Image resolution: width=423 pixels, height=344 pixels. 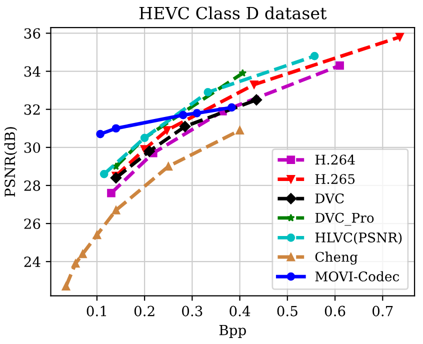 I want to click on y-tick-label: 32, so click(x=32, y=109).